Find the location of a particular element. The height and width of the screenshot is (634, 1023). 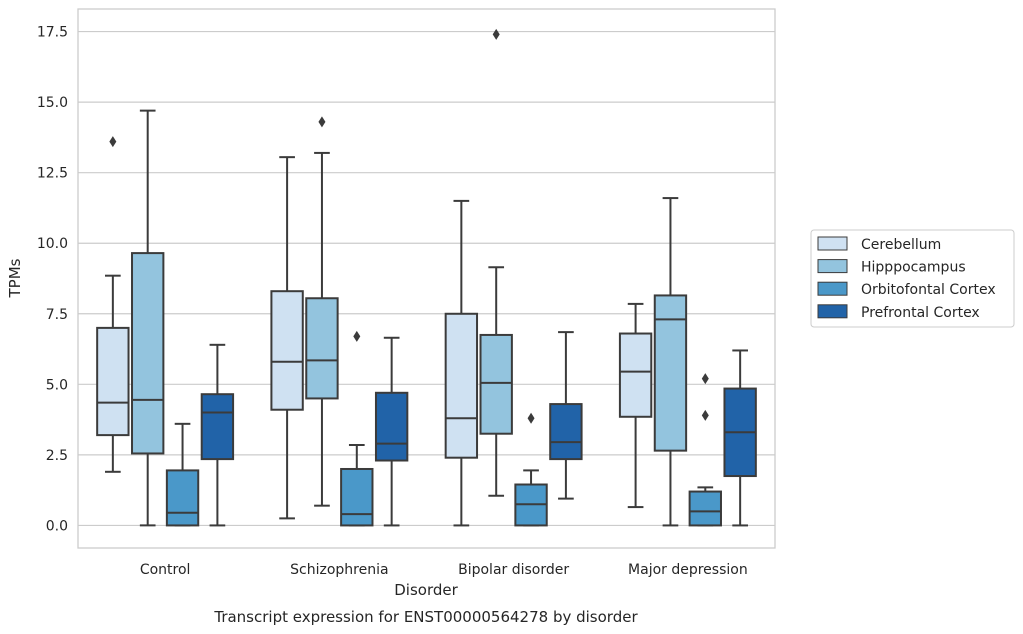

y-tick-label: 2.5 is located at coordinates (57, 456).